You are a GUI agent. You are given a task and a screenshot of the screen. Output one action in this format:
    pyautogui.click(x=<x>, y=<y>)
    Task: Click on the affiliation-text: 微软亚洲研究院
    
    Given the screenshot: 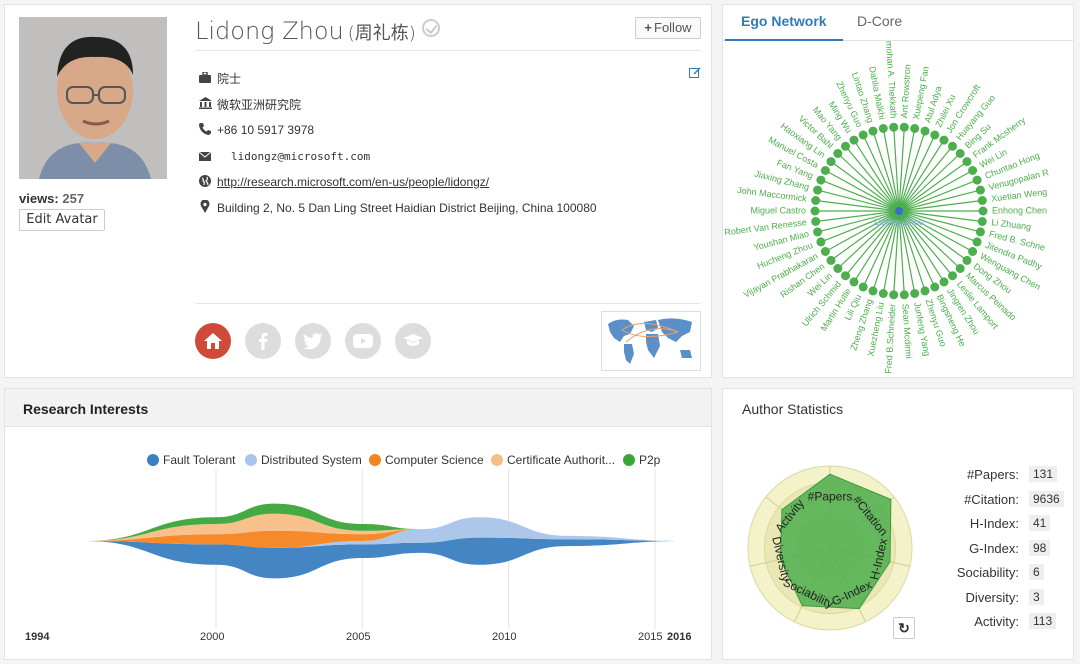 What is the action you would take?
    pyautogui.click(x=259, y=104)
    